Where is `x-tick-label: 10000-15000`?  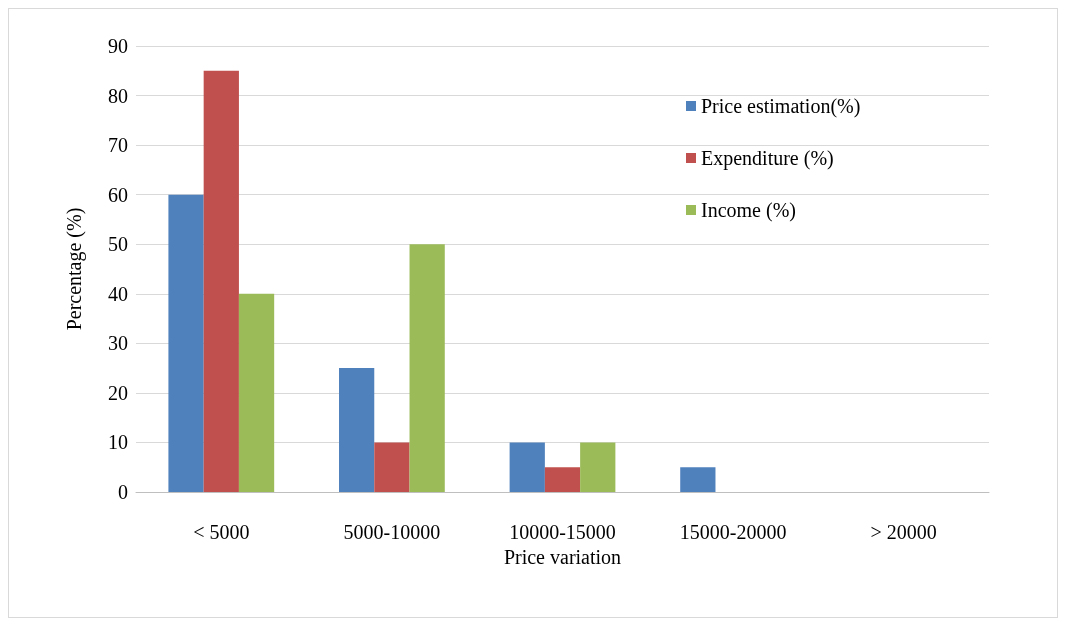 x-tick-label: 10000-15000 is located at coordinates (562, 532).